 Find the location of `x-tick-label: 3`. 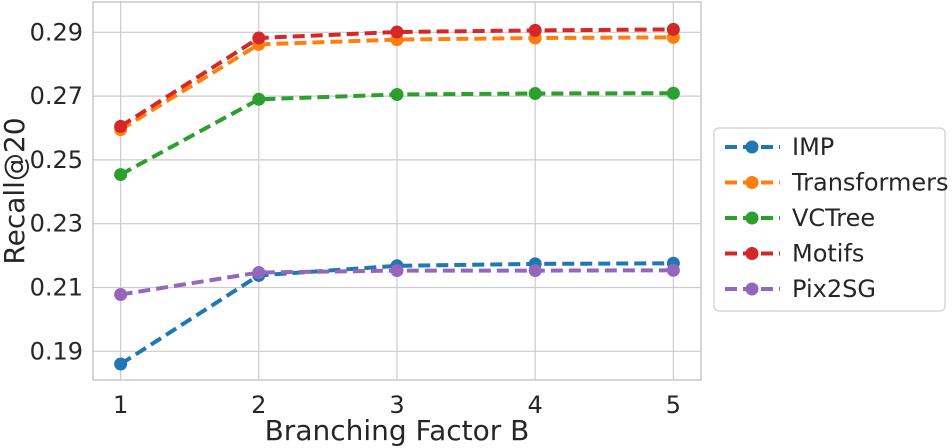

x-tick-label: 3 is located at coordinates (396, 405).